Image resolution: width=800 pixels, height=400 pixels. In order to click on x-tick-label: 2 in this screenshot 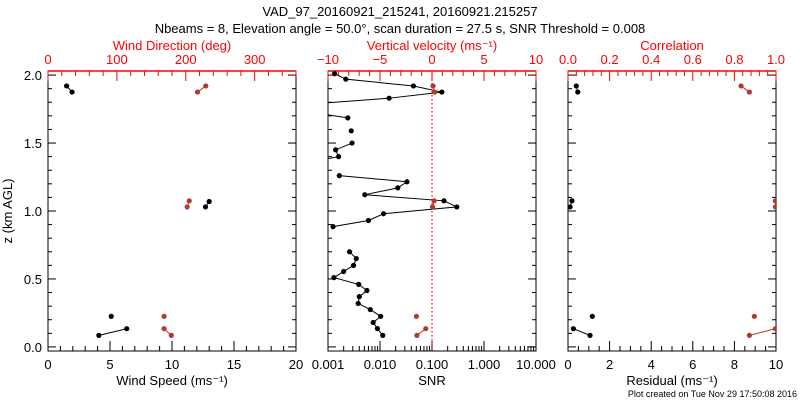, I will do `click(609, 364)`.